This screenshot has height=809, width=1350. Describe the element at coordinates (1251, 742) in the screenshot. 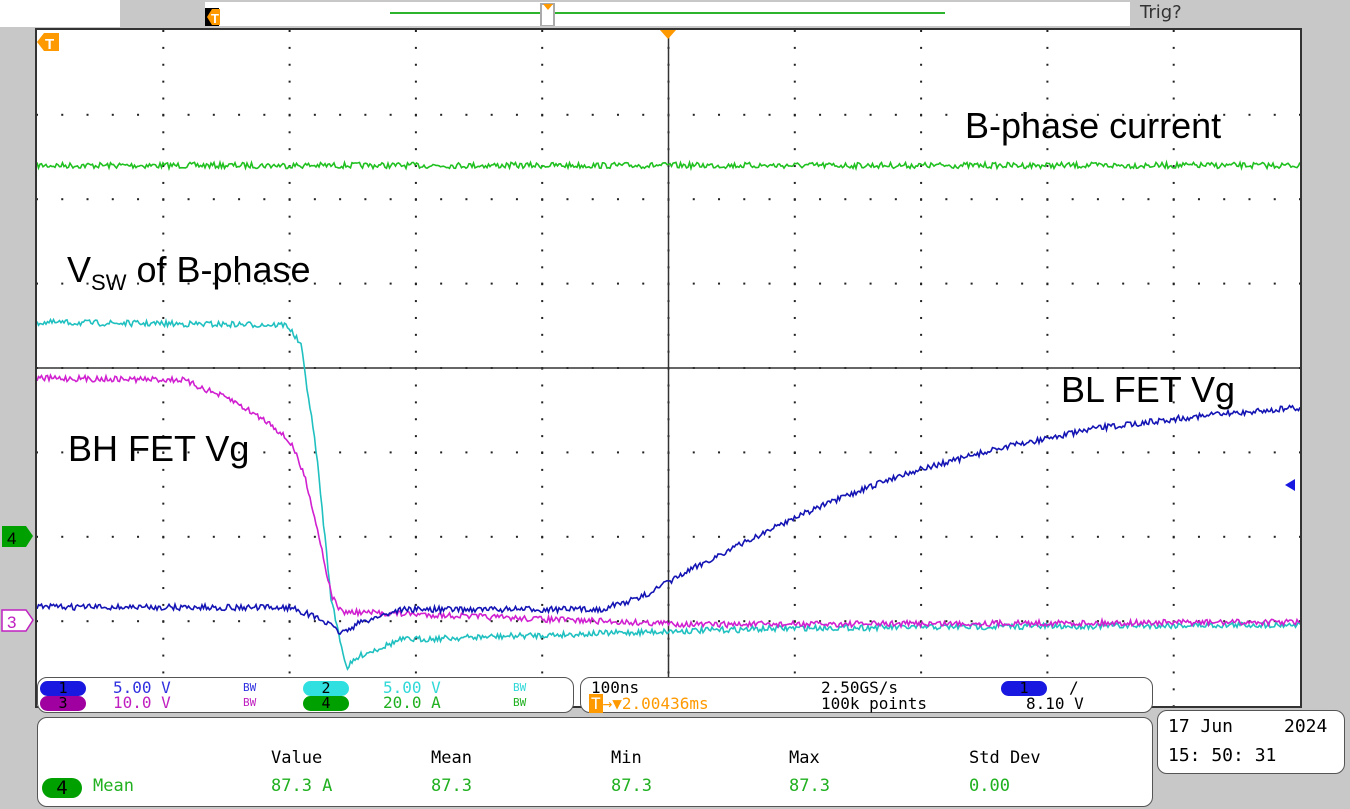

I see `datetime-panel: 17 Jun 2024 15: 50: 31` at that location.